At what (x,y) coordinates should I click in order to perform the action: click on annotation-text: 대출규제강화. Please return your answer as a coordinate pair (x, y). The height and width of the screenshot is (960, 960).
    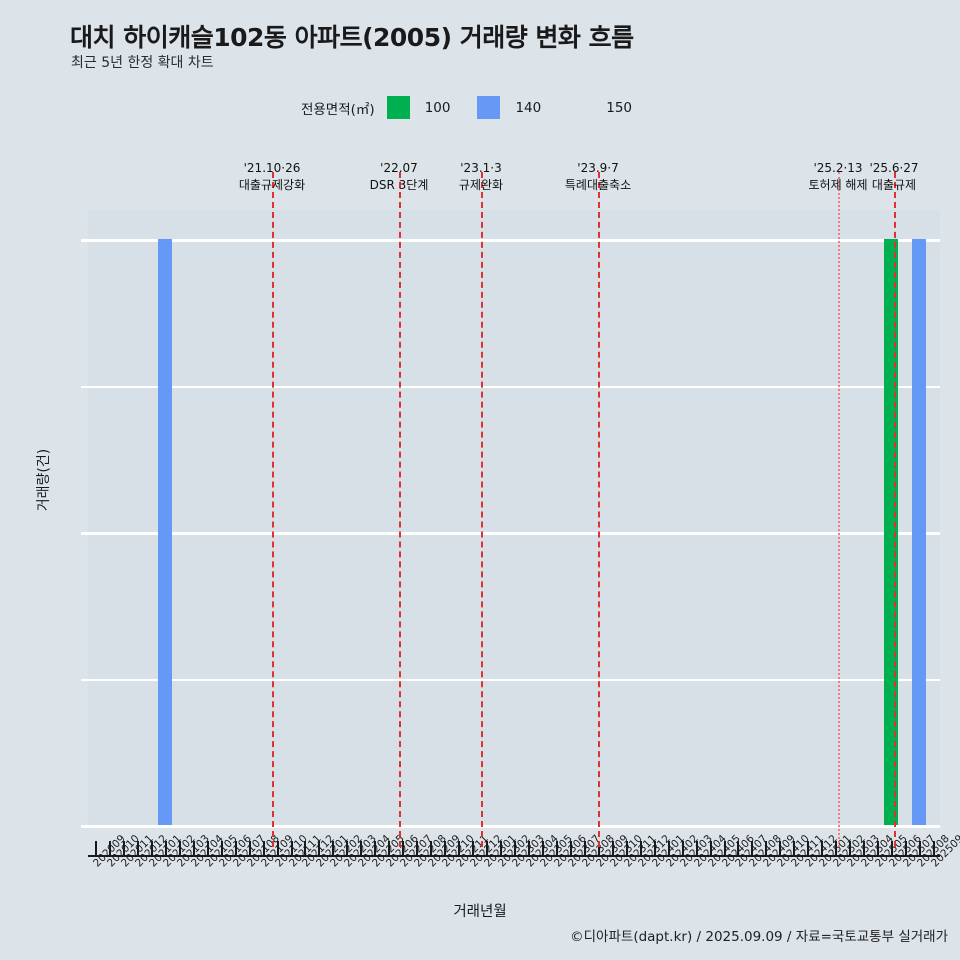
    Looking at the image, I should click on (272, 185).